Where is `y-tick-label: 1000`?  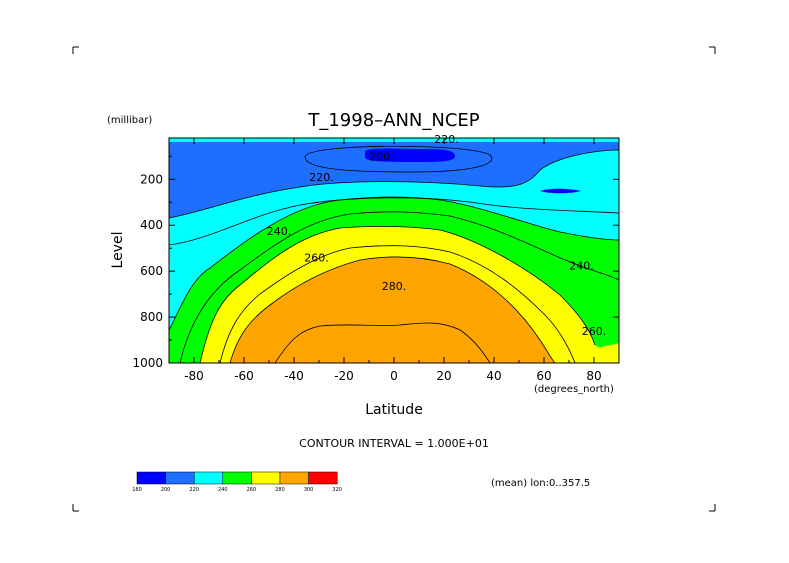
y-tick-label: 1000 is located at coordinates (147, 363).